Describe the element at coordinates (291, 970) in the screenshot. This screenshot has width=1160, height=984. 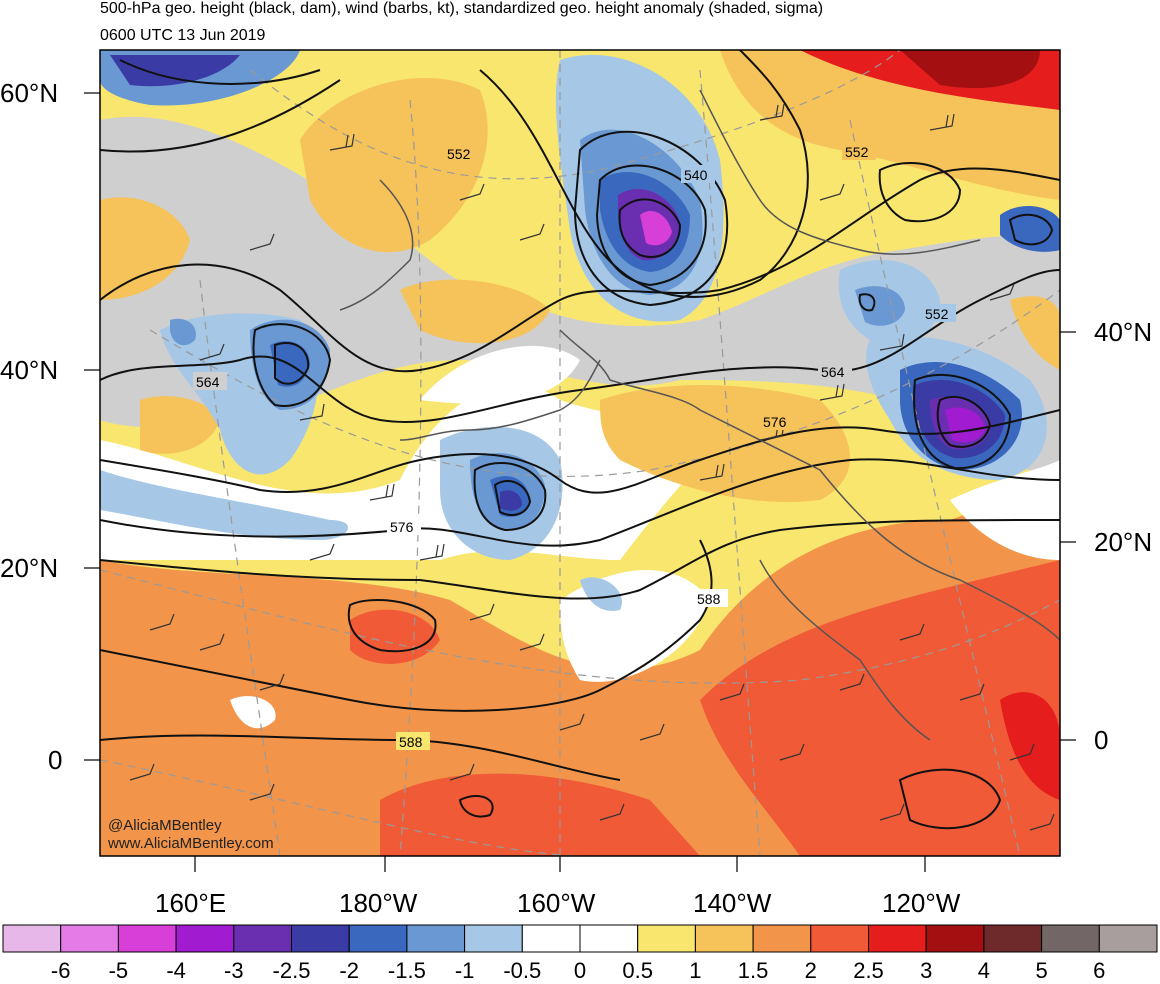
I see `colorbar-label: -2.5` at that location.